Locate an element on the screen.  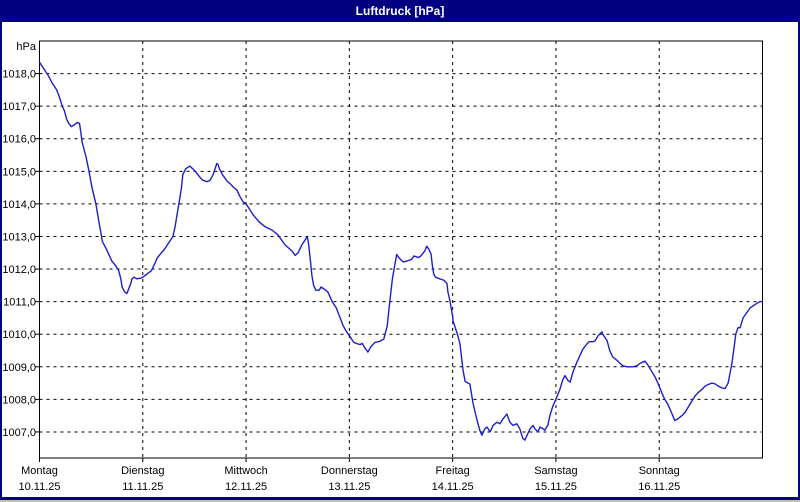
x-day-label: Sonntag is located at coordinates (659, 471).